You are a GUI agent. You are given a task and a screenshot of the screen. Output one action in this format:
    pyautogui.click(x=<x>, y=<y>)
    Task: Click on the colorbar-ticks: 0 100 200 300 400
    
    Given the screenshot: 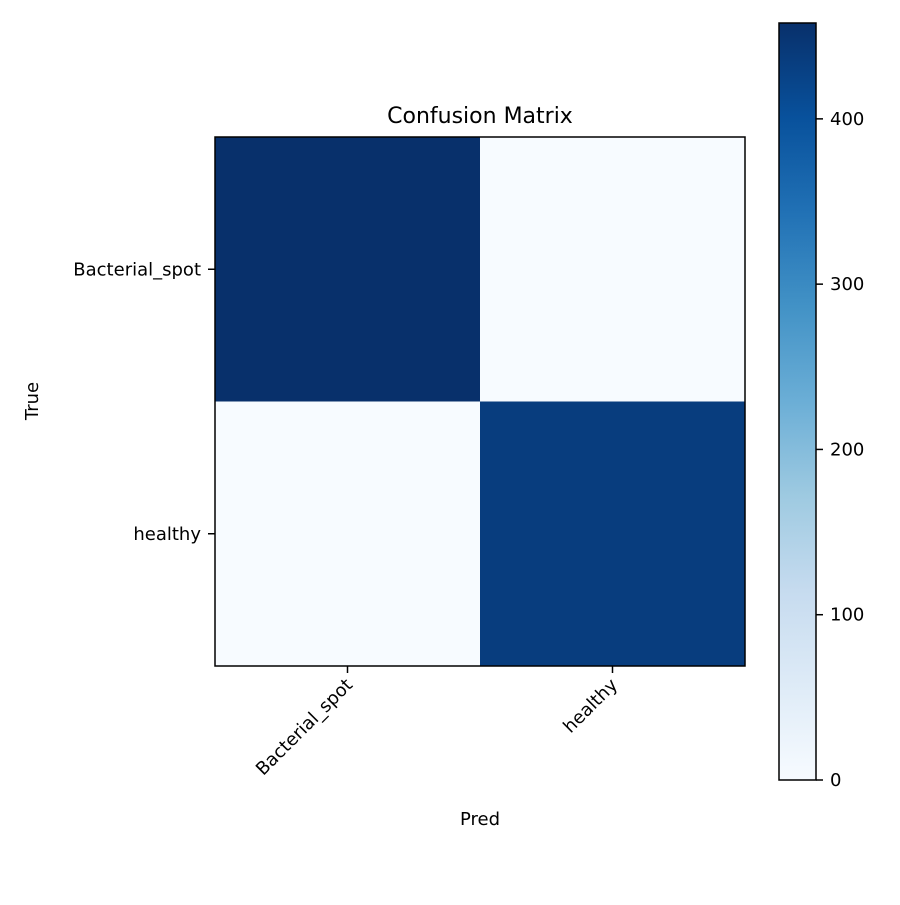 What is the action you would take?
    pyautogui.click(x=840, y=450)
    